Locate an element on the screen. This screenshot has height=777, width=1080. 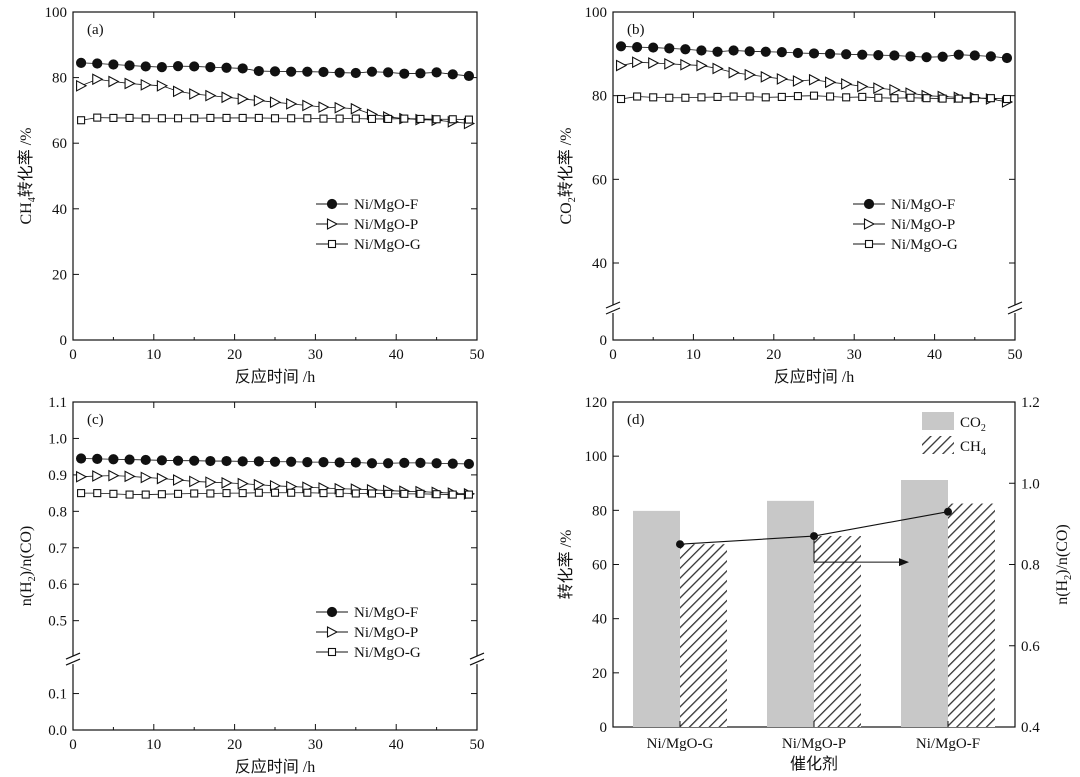
panel-label: (b) is located at coordinates (636, 30).